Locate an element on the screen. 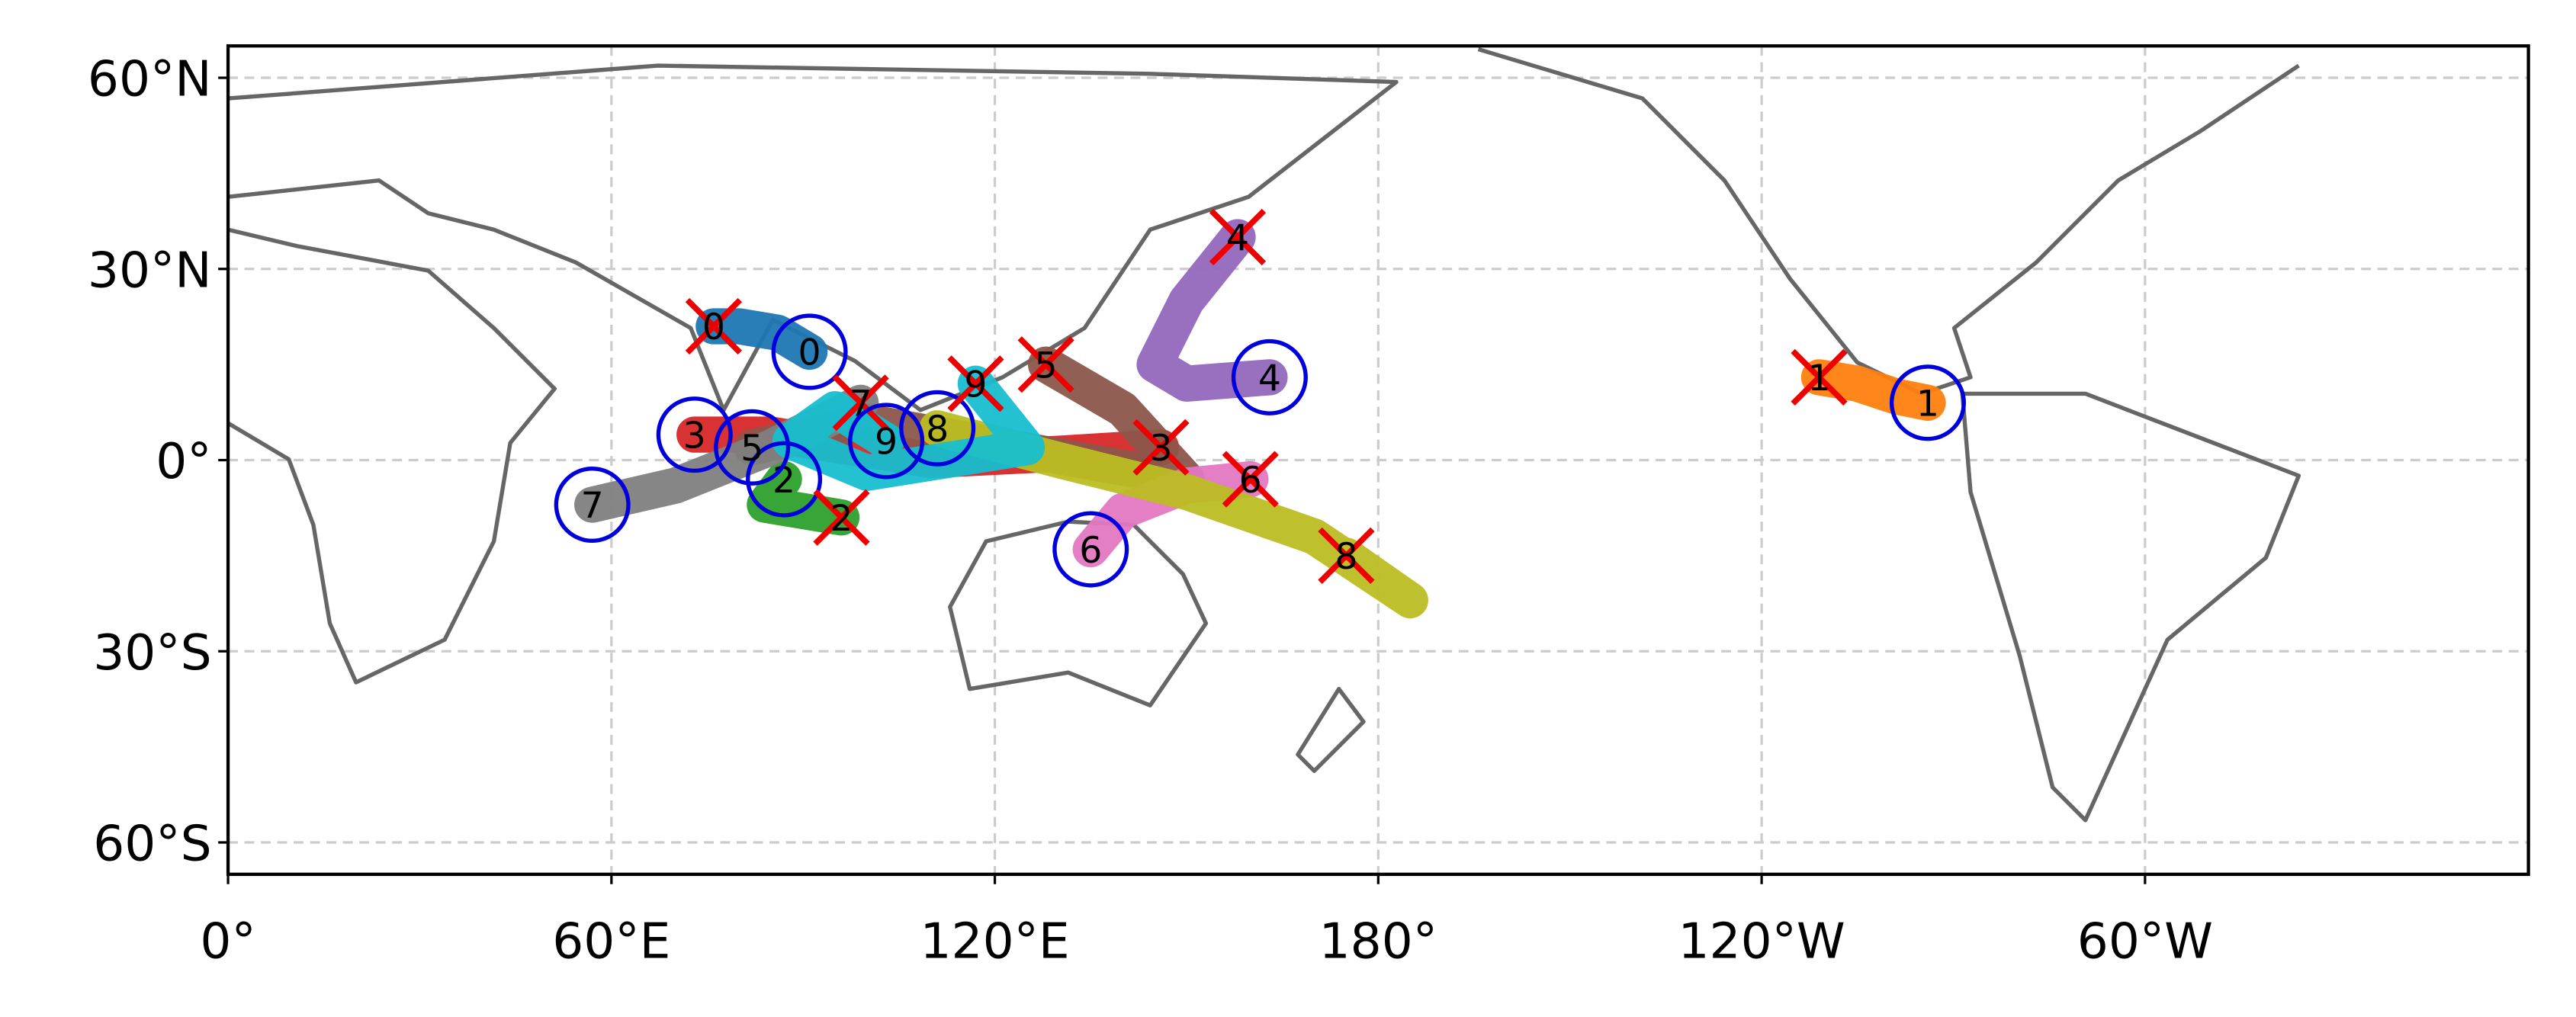  x-tick-label: 120°E is located at coordinates (995, 941).